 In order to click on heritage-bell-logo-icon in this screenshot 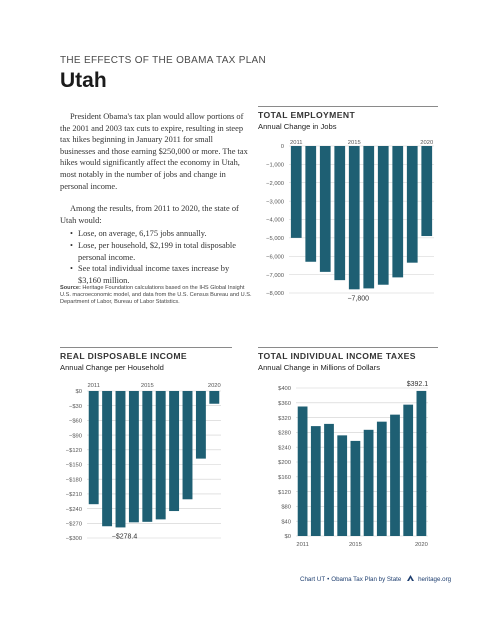, I will do `click(411, 578)`.